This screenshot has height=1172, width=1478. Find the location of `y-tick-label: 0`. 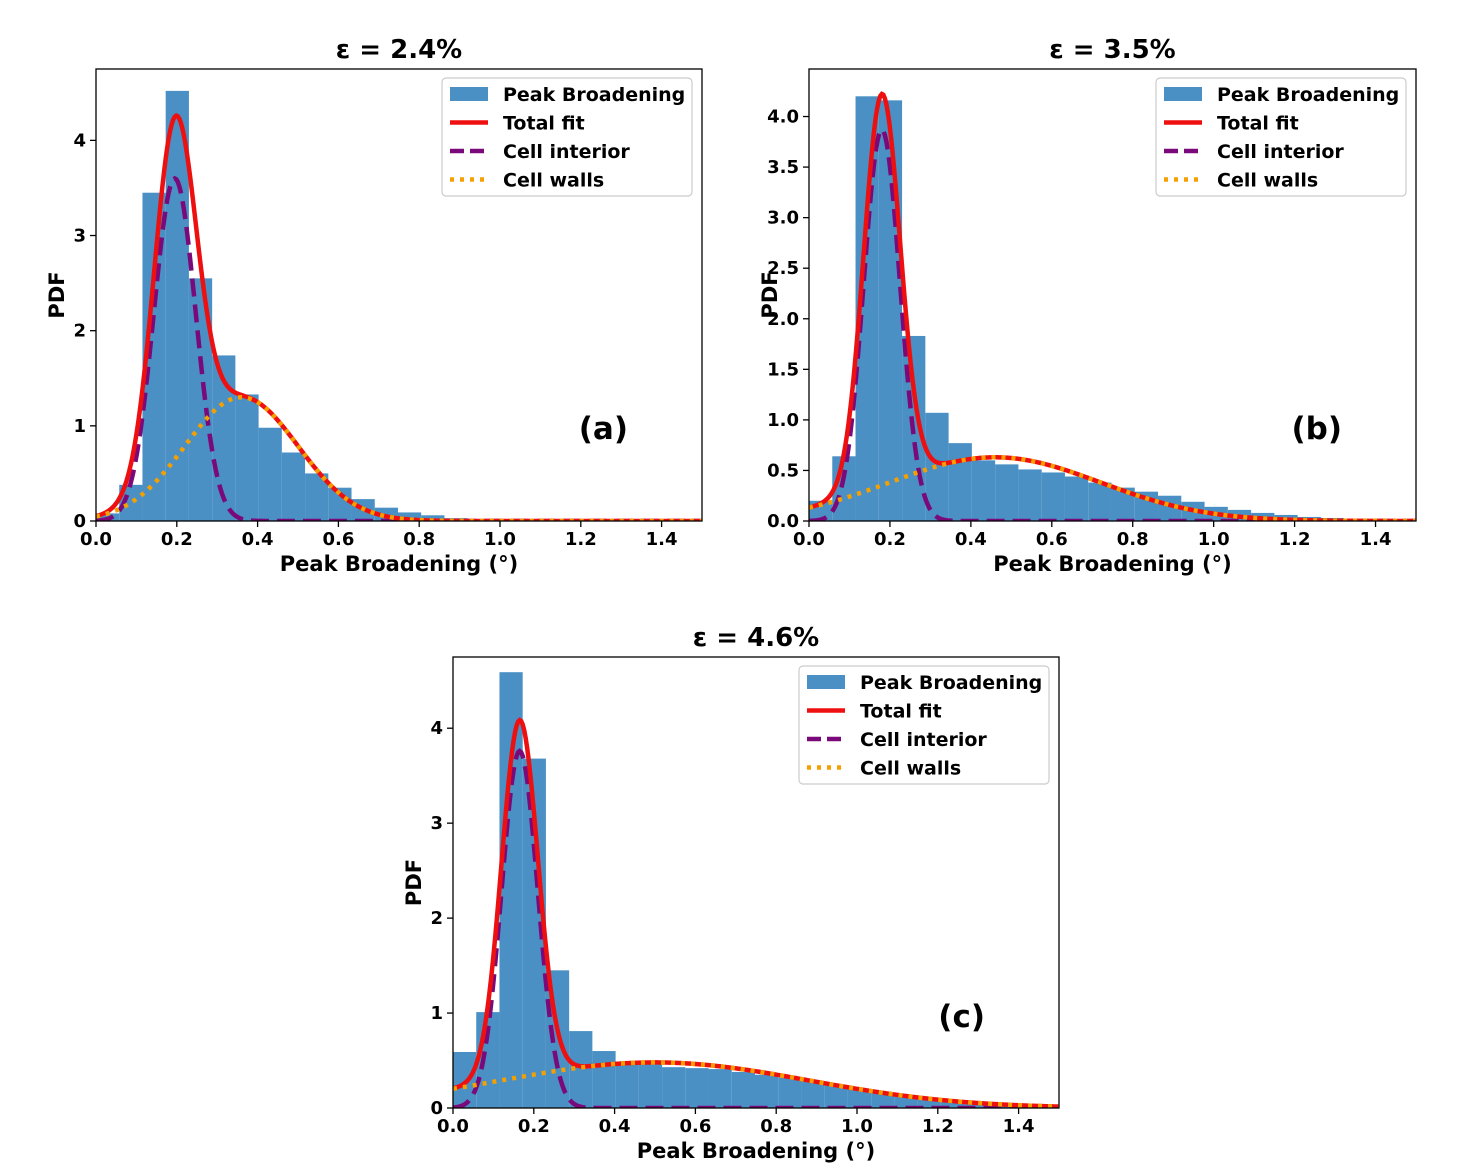

y-tick-label: 0 is located at coordinates (436, 1108).